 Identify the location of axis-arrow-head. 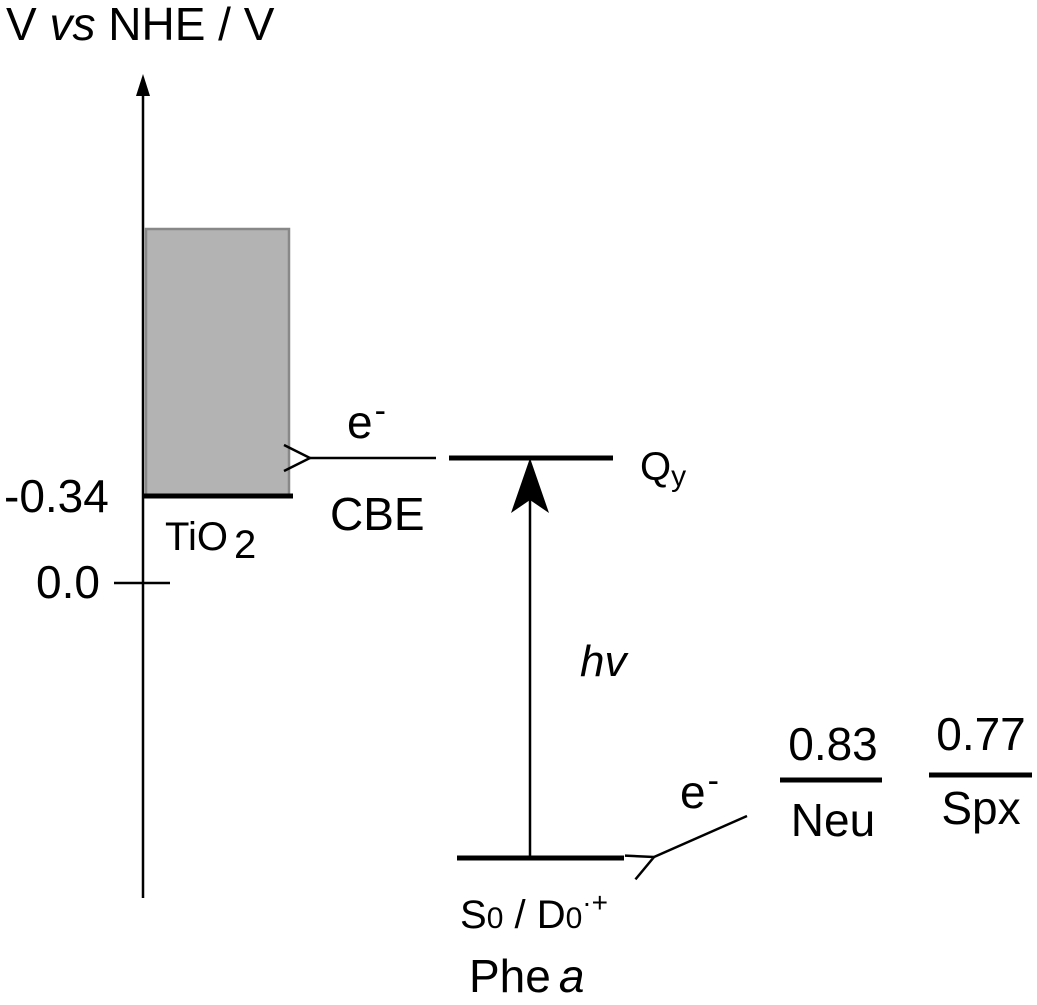
(143, 85).